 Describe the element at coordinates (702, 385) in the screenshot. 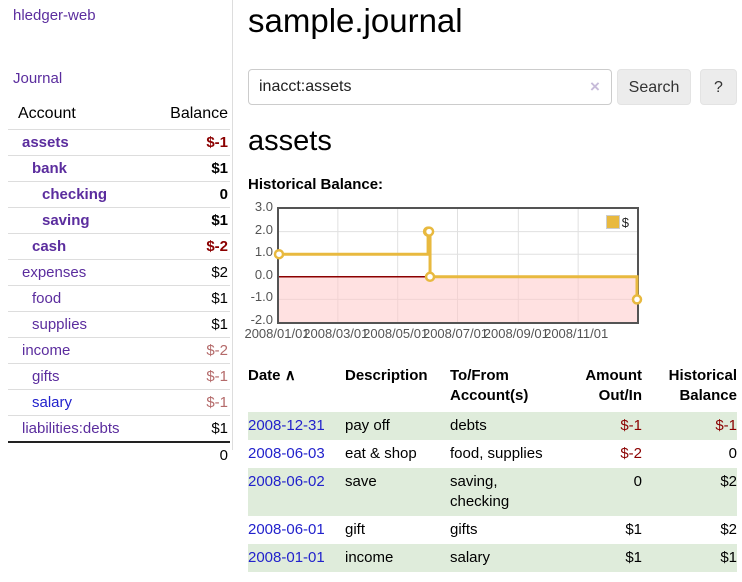

I see `register-header-balance: Historical Balance` at that location.